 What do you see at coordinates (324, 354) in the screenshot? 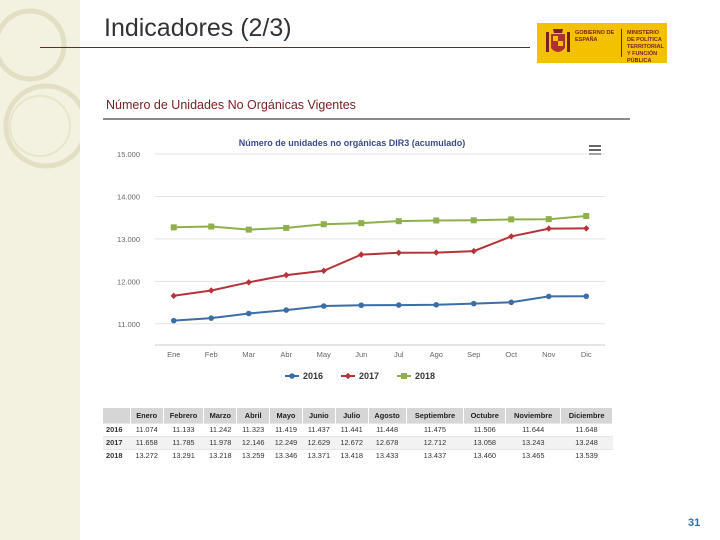
I see `x-tick-label: May` at bounding box center [324, 354].